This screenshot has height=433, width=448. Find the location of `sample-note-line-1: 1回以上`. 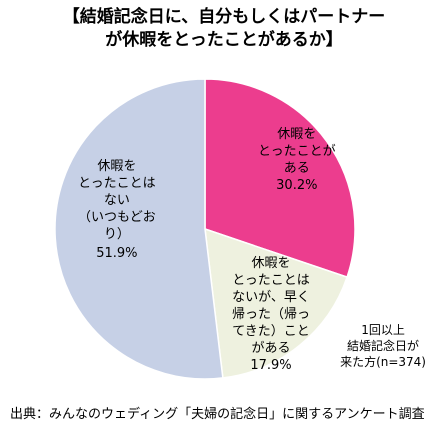

sample-note-line-1: 1回以上 is located at coordinates (383, 330).